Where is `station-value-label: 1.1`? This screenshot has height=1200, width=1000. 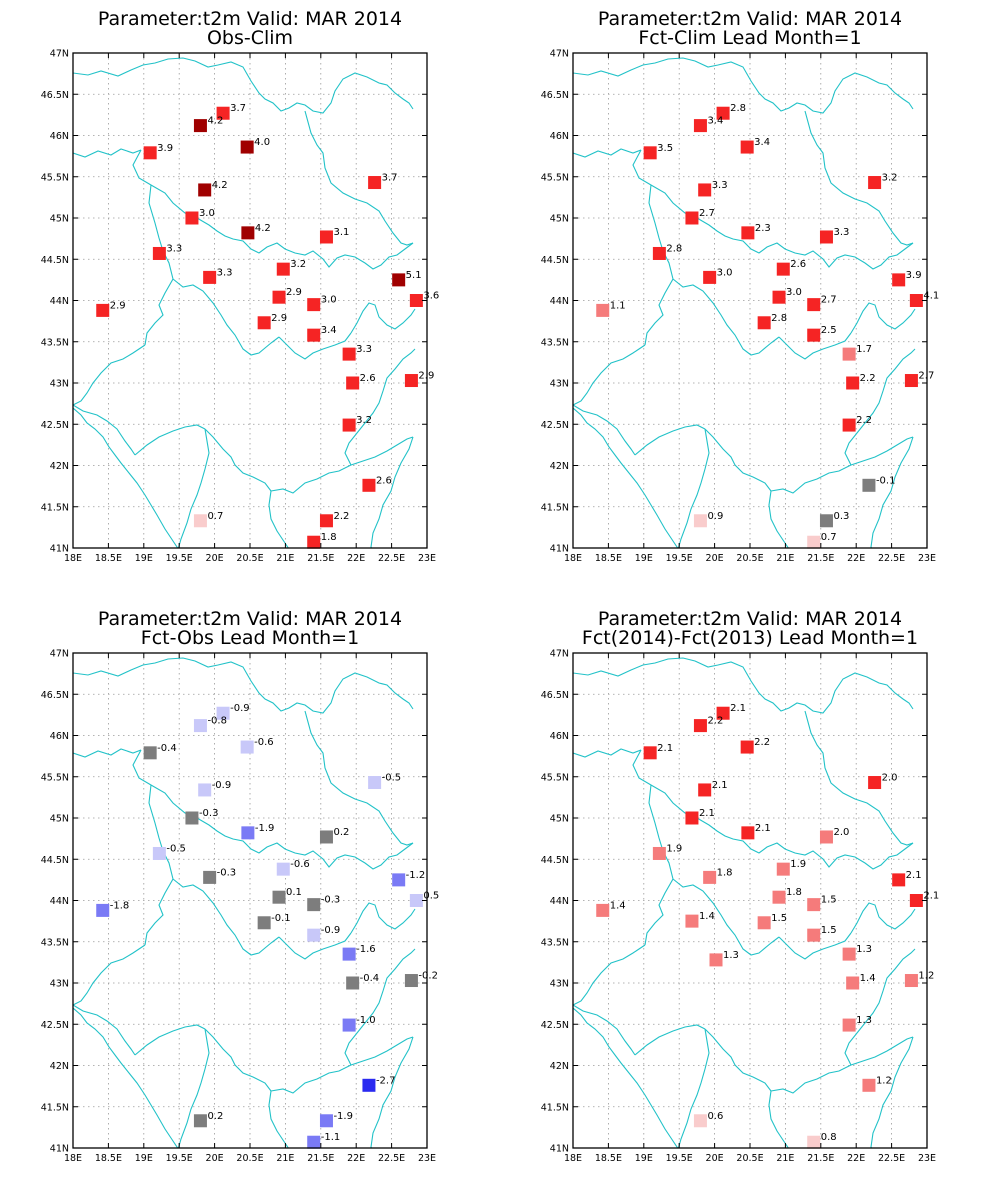 station-value-label: 1.1 is located at coordinates (618, 305).